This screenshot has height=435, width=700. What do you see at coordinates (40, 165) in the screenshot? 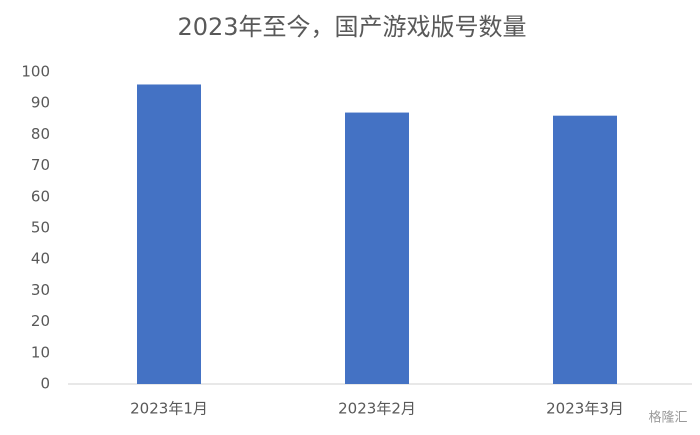
I see `y-tick-label: 70` at bounding box center [40, 165].